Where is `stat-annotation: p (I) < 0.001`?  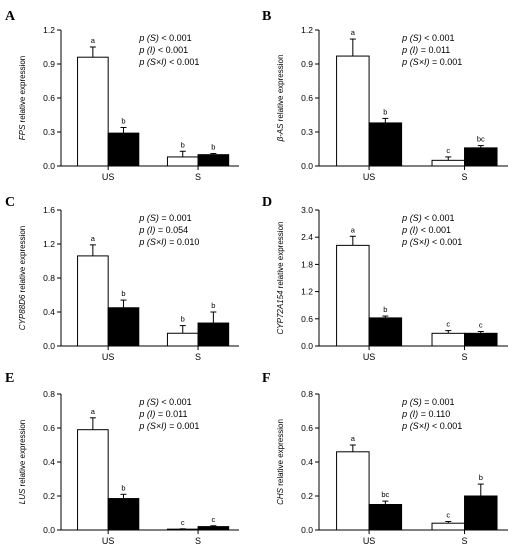 stat-annotation: p (I) < 0.001 is located at coordinates (163, 50).